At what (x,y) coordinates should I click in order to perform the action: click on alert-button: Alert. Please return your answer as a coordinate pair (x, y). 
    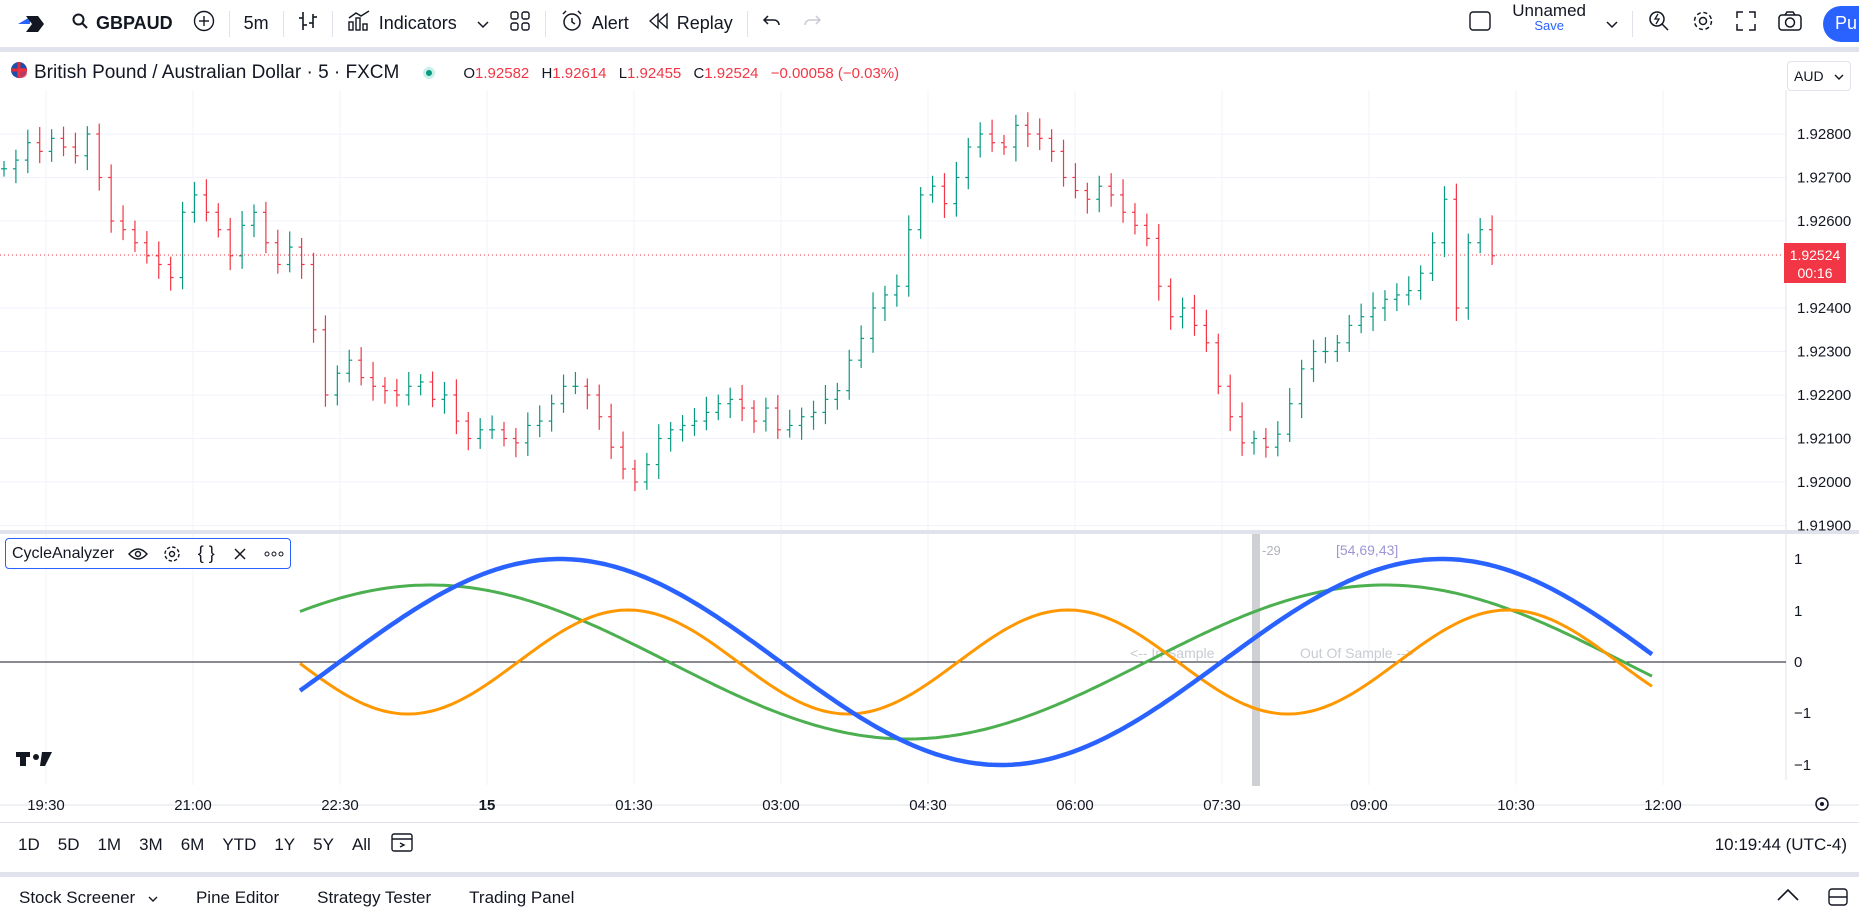
    Looking at the image, I should click on (594, 24).